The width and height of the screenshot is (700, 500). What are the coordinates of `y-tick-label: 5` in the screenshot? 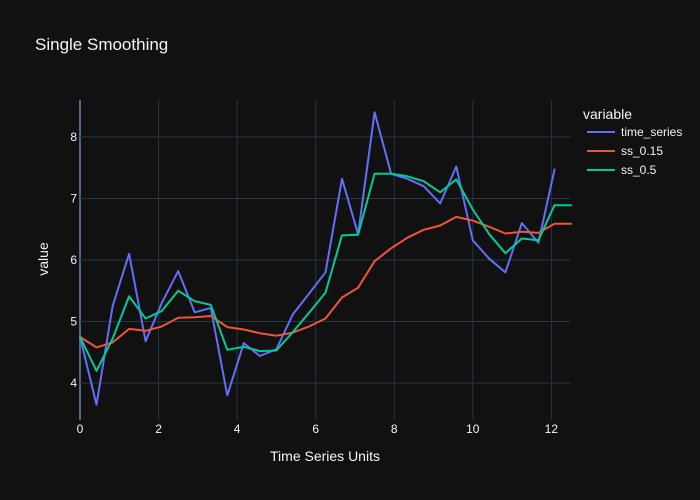 It's located at (73, 322).